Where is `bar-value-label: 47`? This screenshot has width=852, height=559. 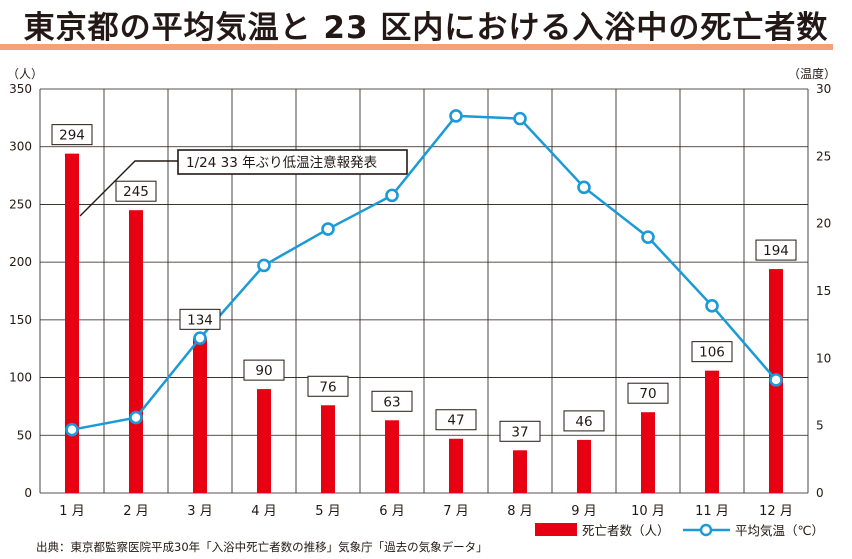 bar-value-label: 47 is located at coordinates (455, 421).